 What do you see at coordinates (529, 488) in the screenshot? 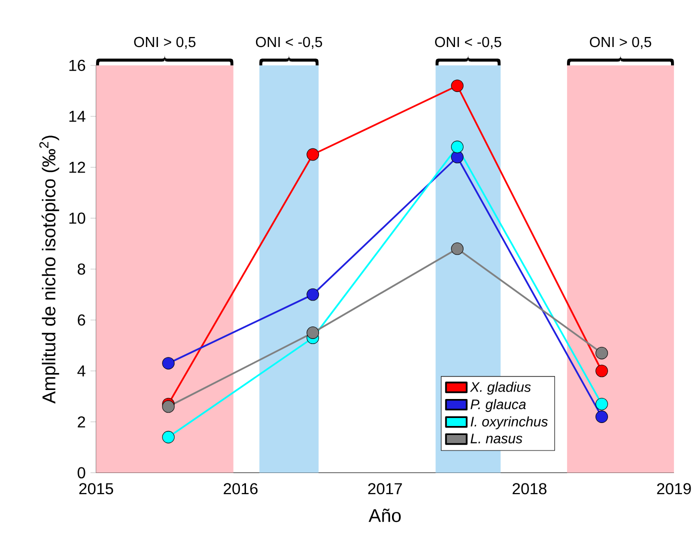
I see `x-tick-label: 2018` at bounding box center [529, 488].